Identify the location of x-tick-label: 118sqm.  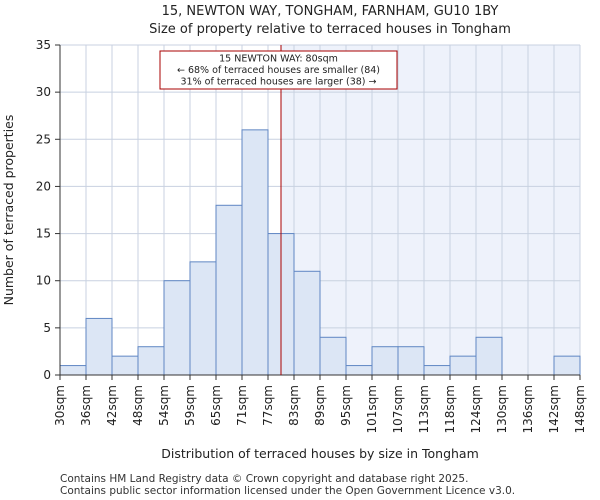
(450, 409).